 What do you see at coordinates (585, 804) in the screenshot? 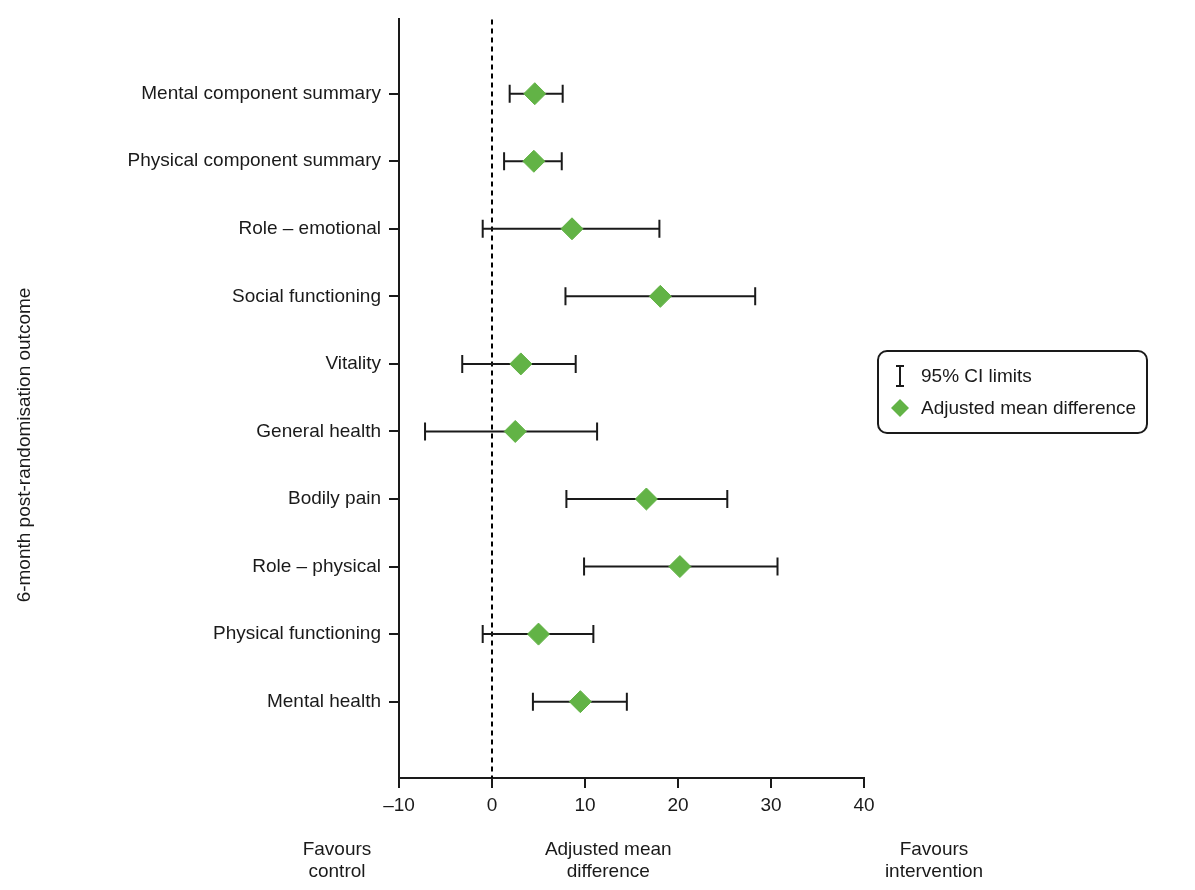
I see `x-tick-label: 10` at bounding box center [585, 804].